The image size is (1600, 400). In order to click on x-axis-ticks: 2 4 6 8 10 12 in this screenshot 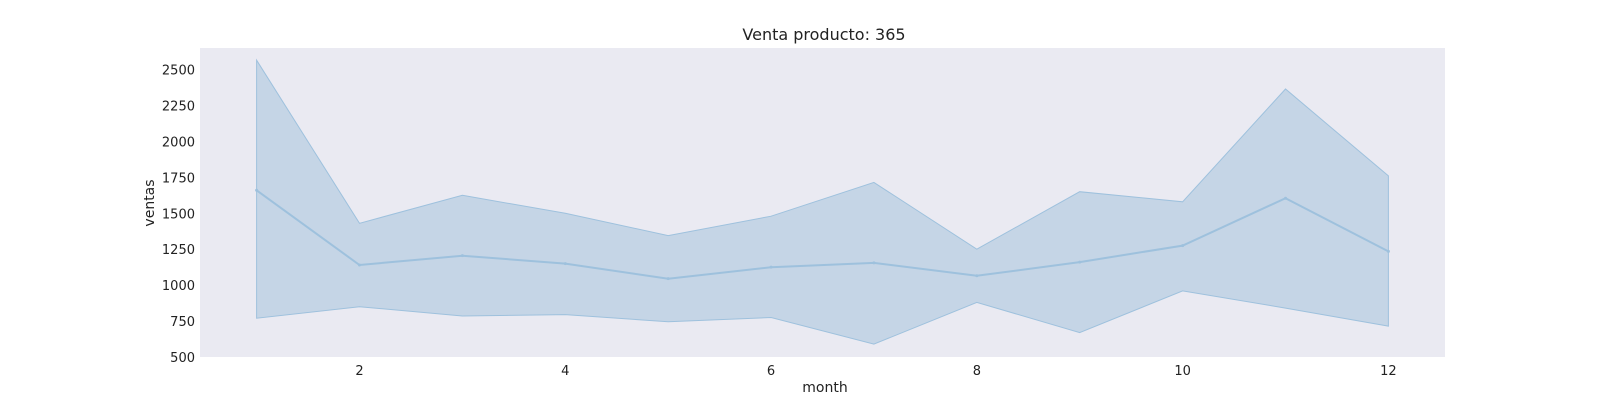, I will do `click(875, 371)`.